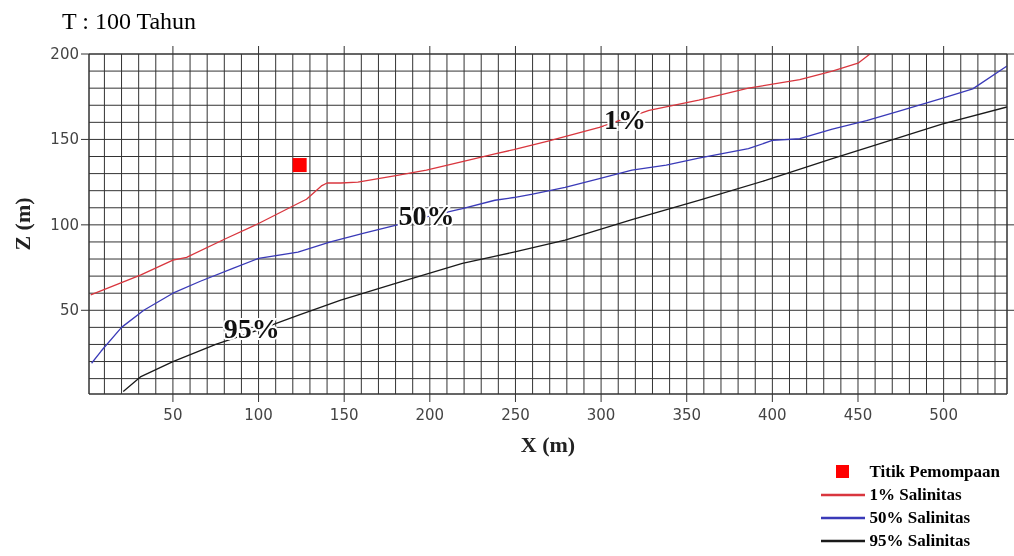  I want to click on legend-label: 95% Salinitas, so click(920, 540).